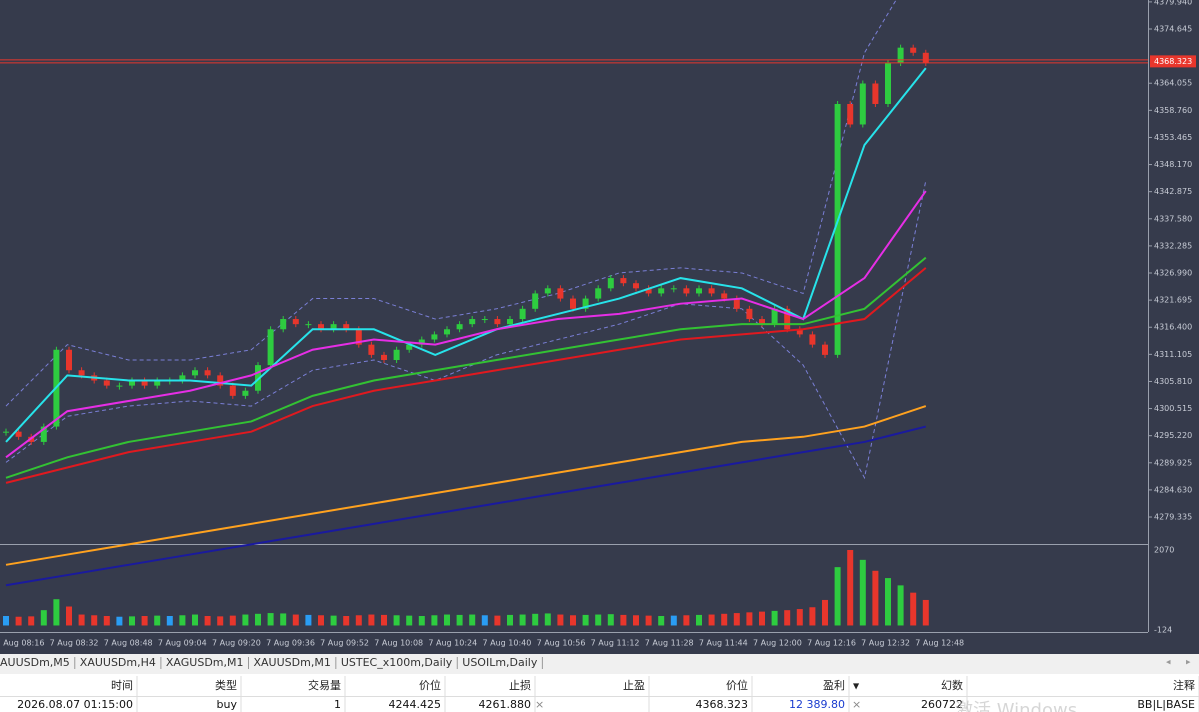 Image resolution: width=1199 pixels, height=712 pixels. I want to click on table-cell: BB|L|BASE, so click(1166, 704).